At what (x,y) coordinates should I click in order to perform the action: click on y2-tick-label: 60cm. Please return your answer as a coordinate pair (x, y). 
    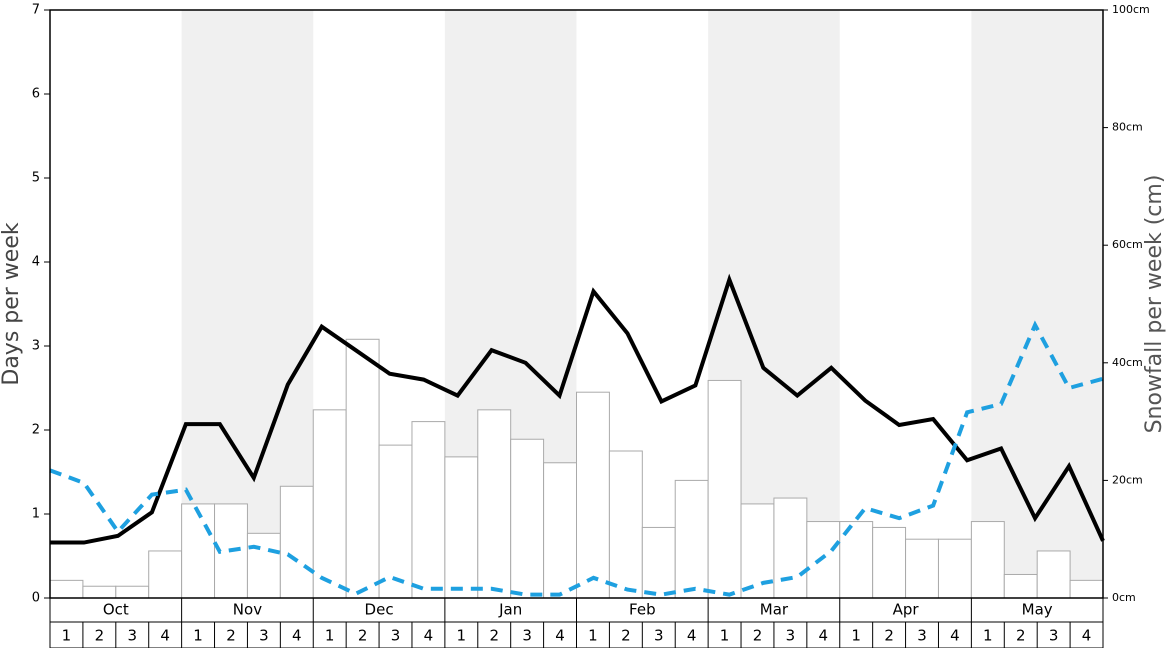
    Looking at the image, I should click on (1127, 244).